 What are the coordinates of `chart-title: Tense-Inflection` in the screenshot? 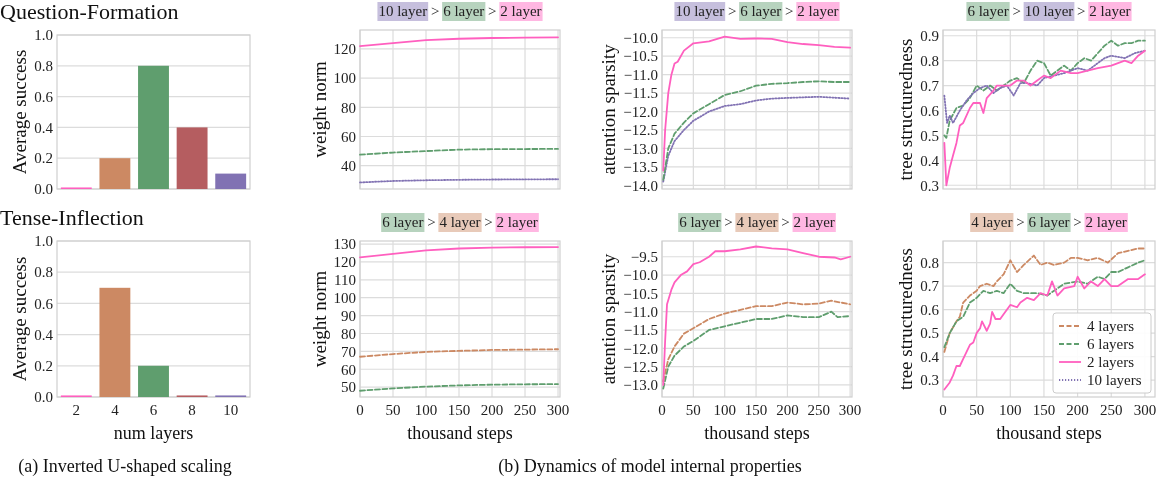 It's located at (72, 217).